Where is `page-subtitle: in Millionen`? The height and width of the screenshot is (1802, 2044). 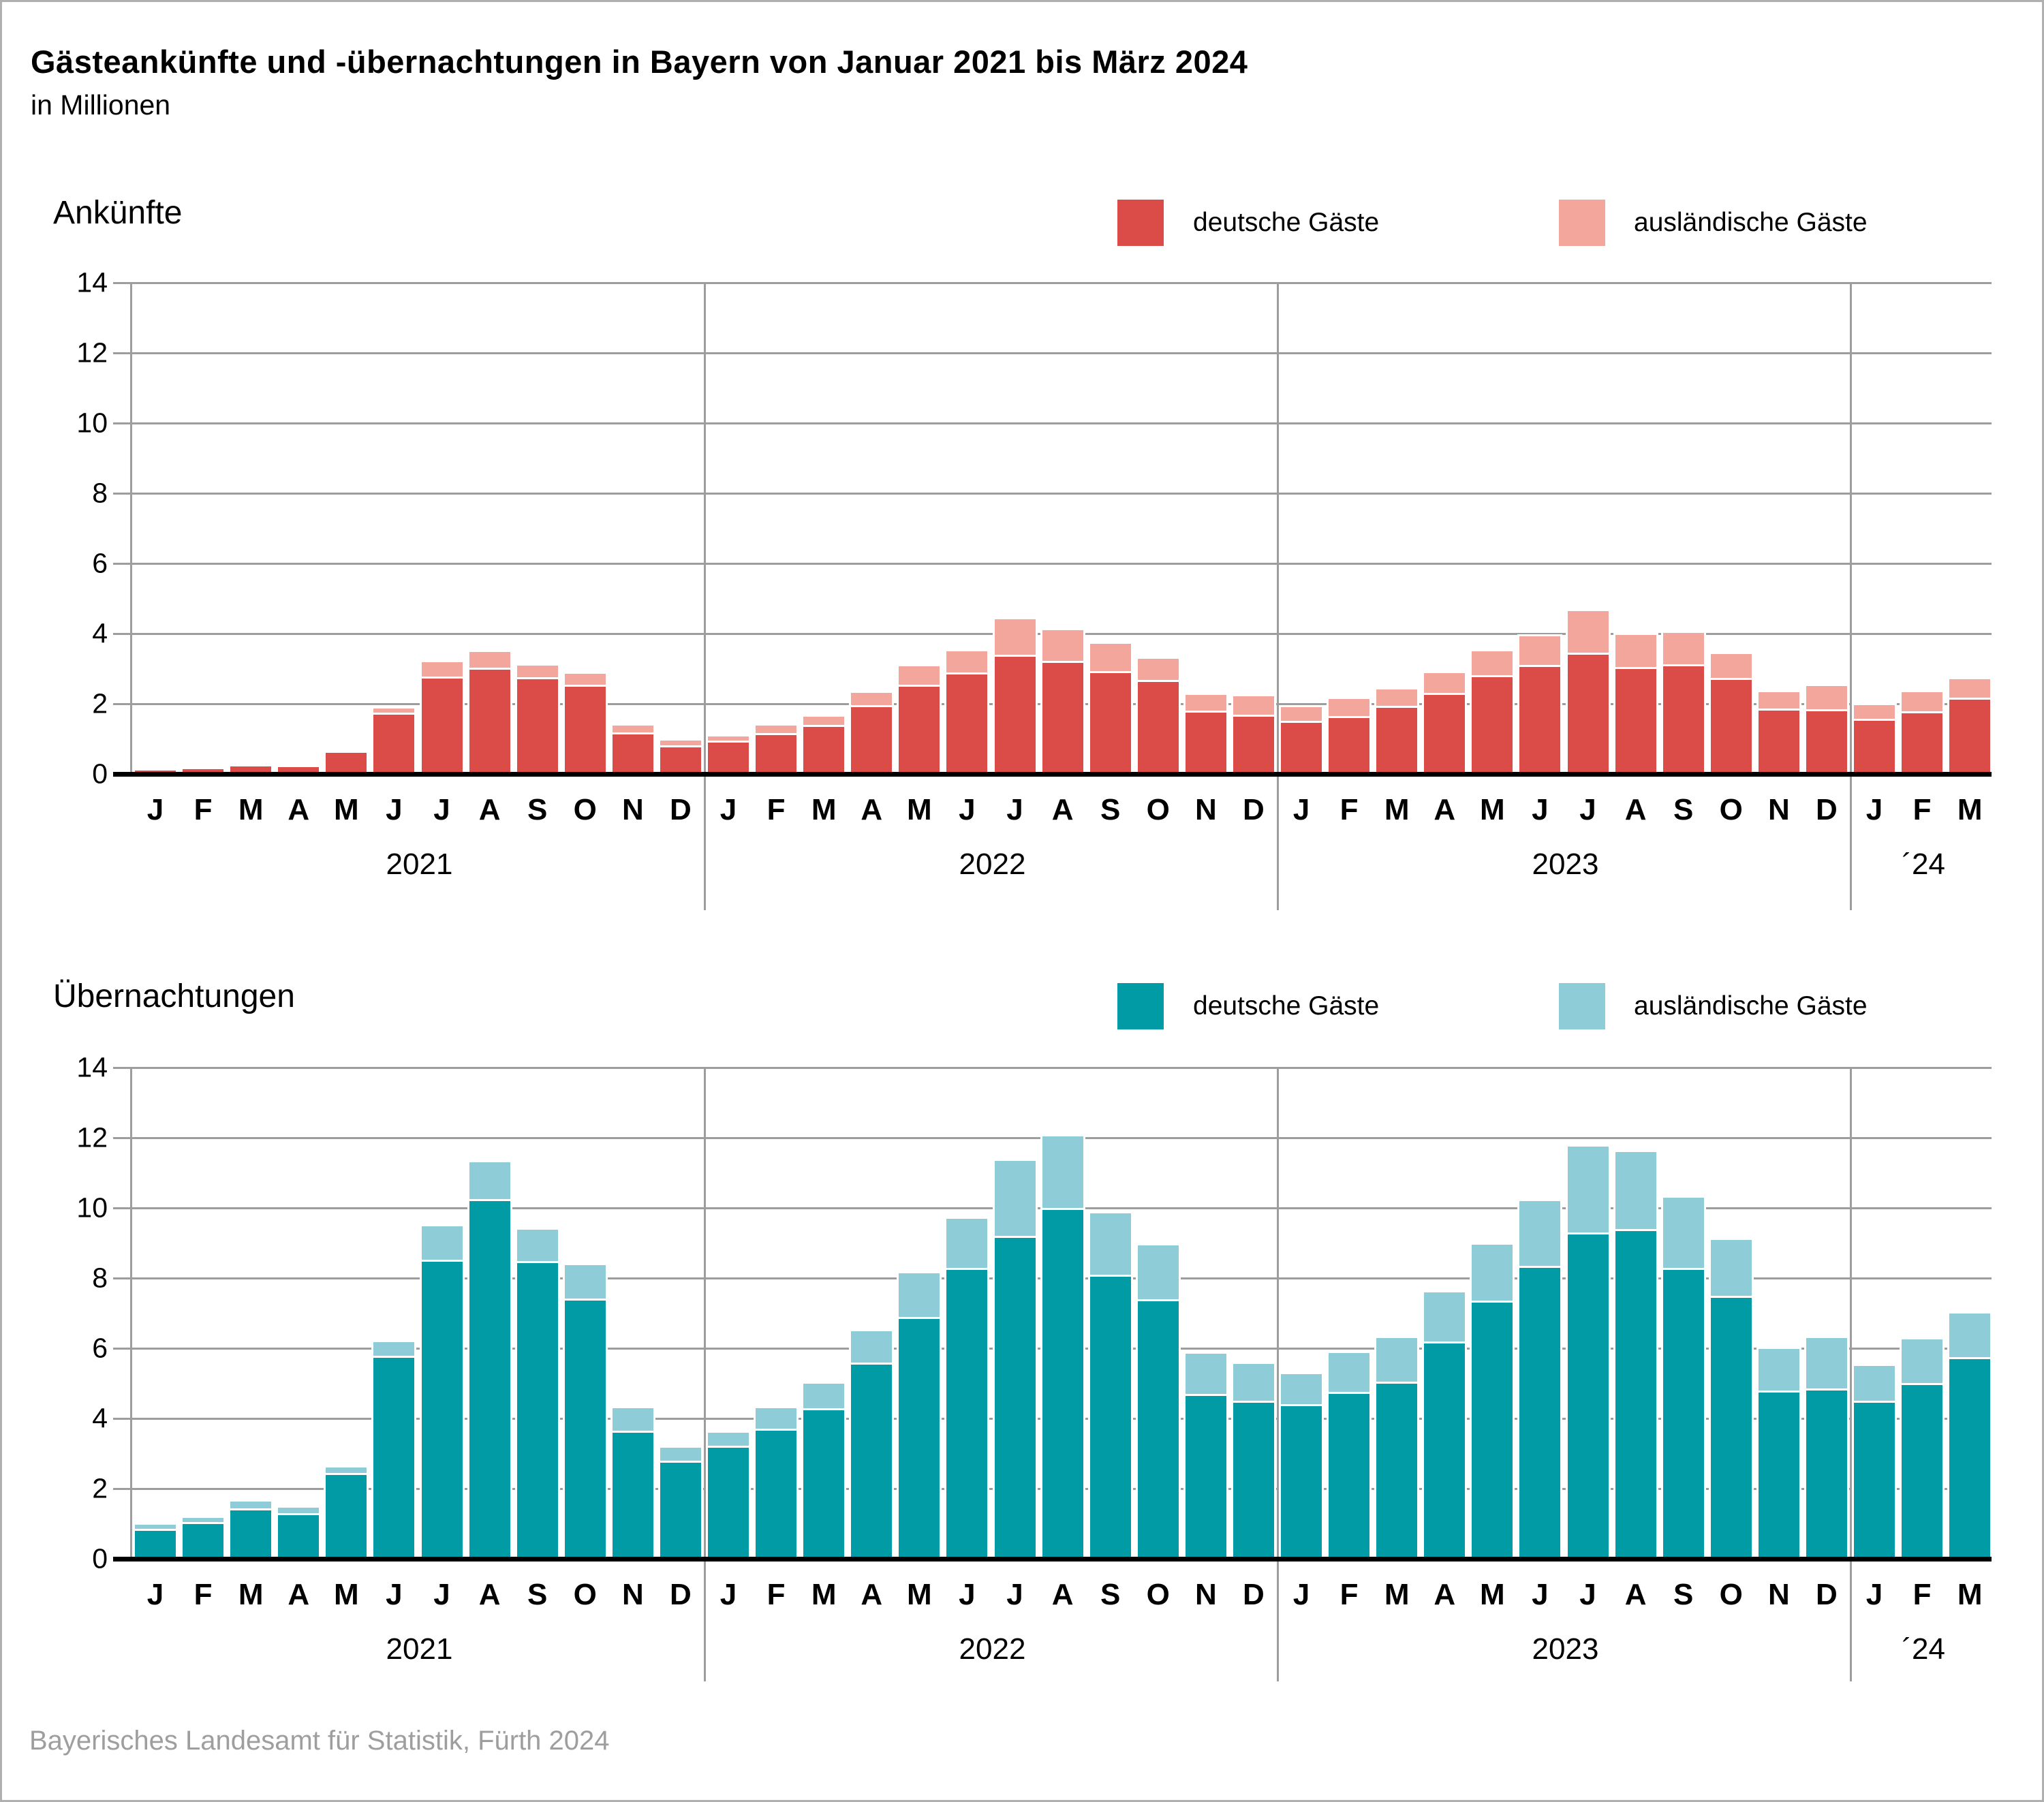
page-subtitle: in Millionen is located at coordinates (101, 105).